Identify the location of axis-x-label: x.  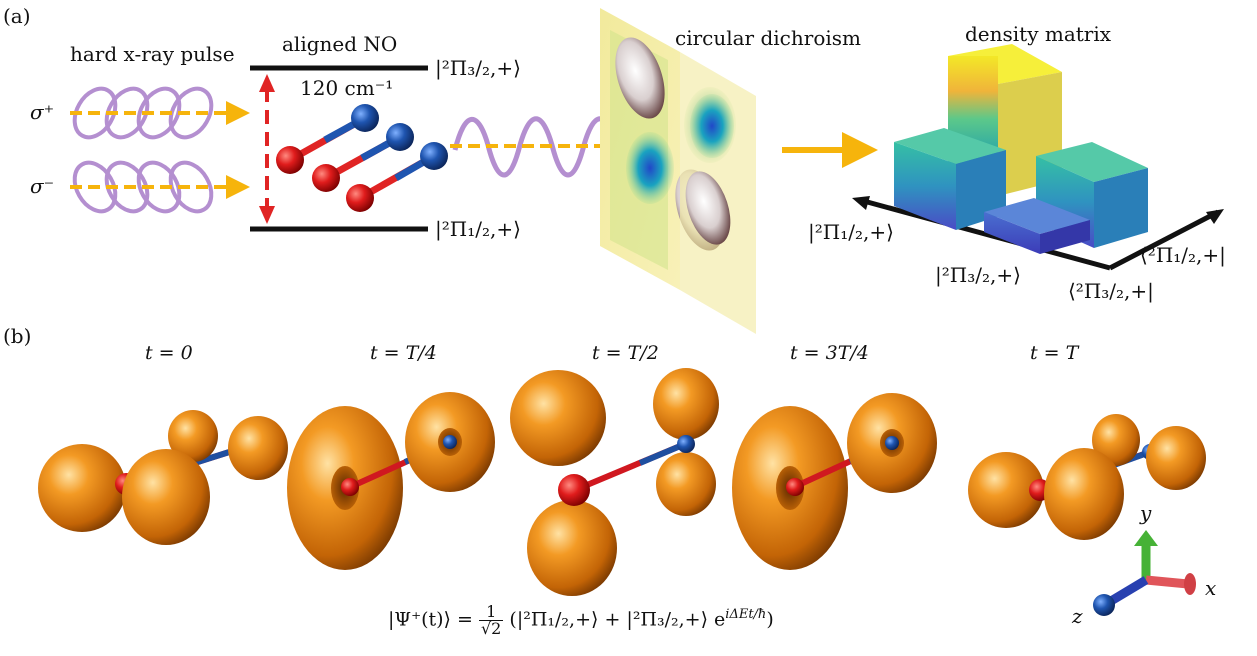
(1211, 588).